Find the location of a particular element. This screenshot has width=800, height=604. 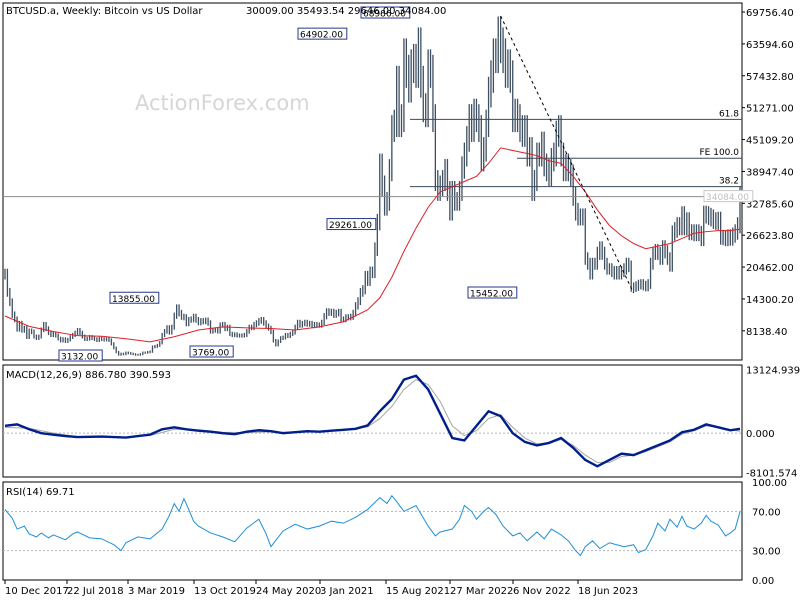

price-tick-label: 51271.00 is located at coordinates (770, 109).